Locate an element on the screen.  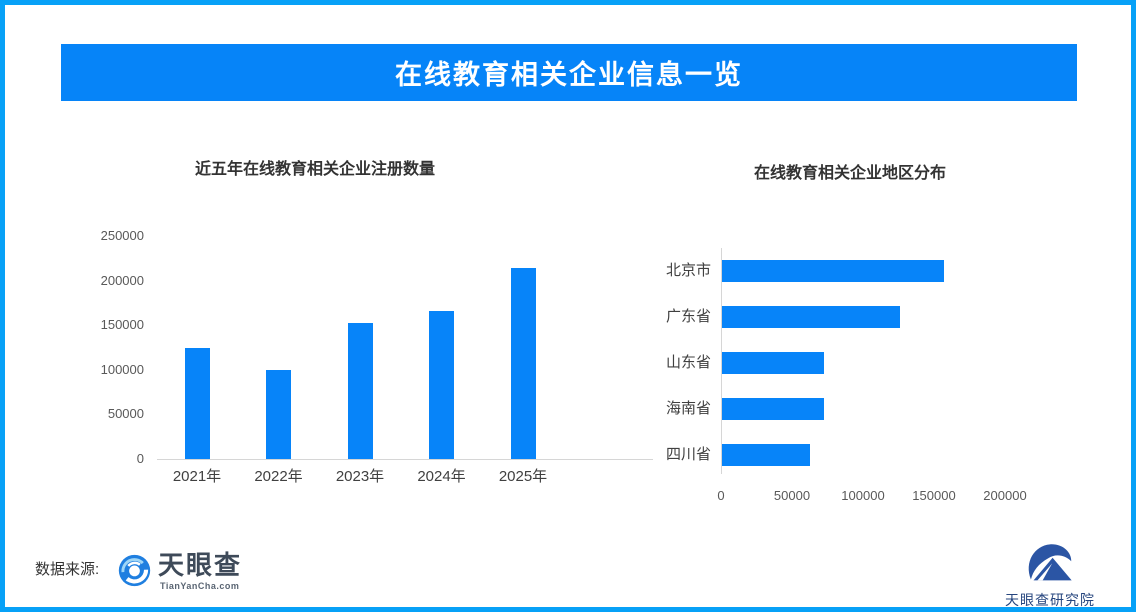
bar-北京市 is located at coordinates (833, 271).